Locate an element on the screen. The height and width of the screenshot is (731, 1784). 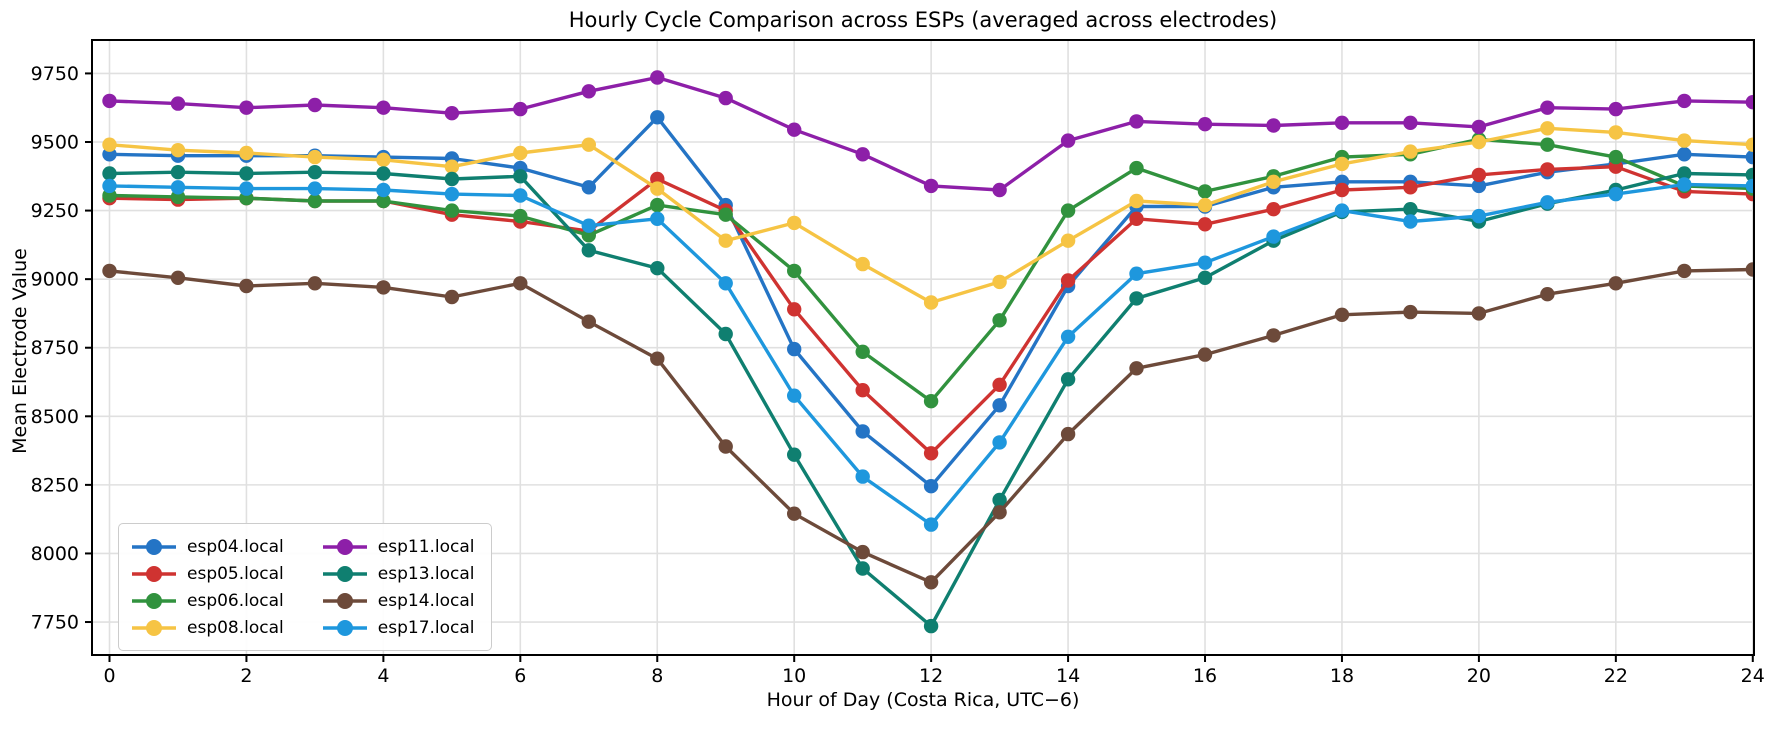
y-tick-label: 9250 is located at coordinates (55, 211).